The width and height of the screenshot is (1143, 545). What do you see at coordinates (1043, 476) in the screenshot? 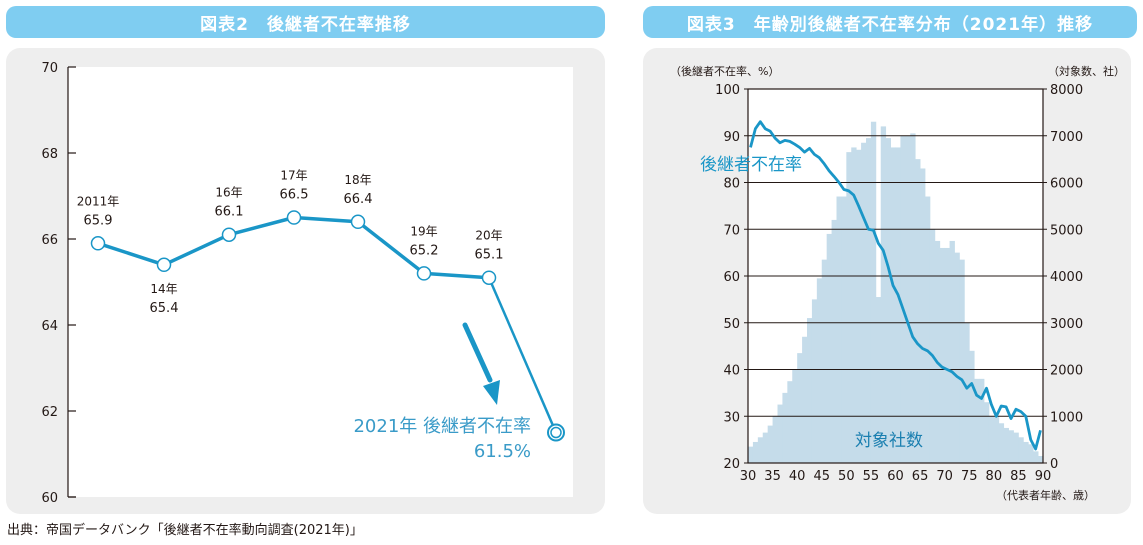
I see `x-tick-label: 90` at bounding box center [1043, 476].